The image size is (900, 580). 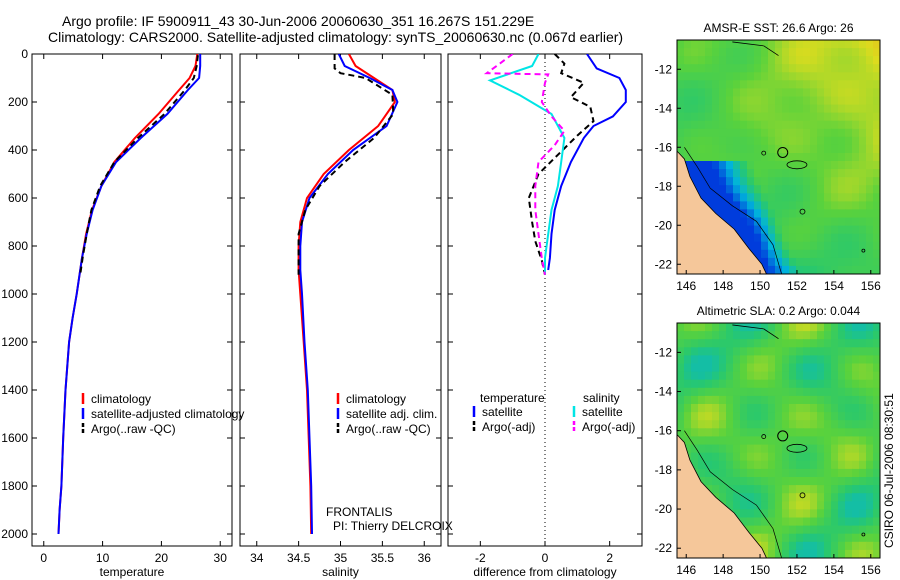 I want to click on sla_map-xtick-label: 152, so click(x=797, y=570).